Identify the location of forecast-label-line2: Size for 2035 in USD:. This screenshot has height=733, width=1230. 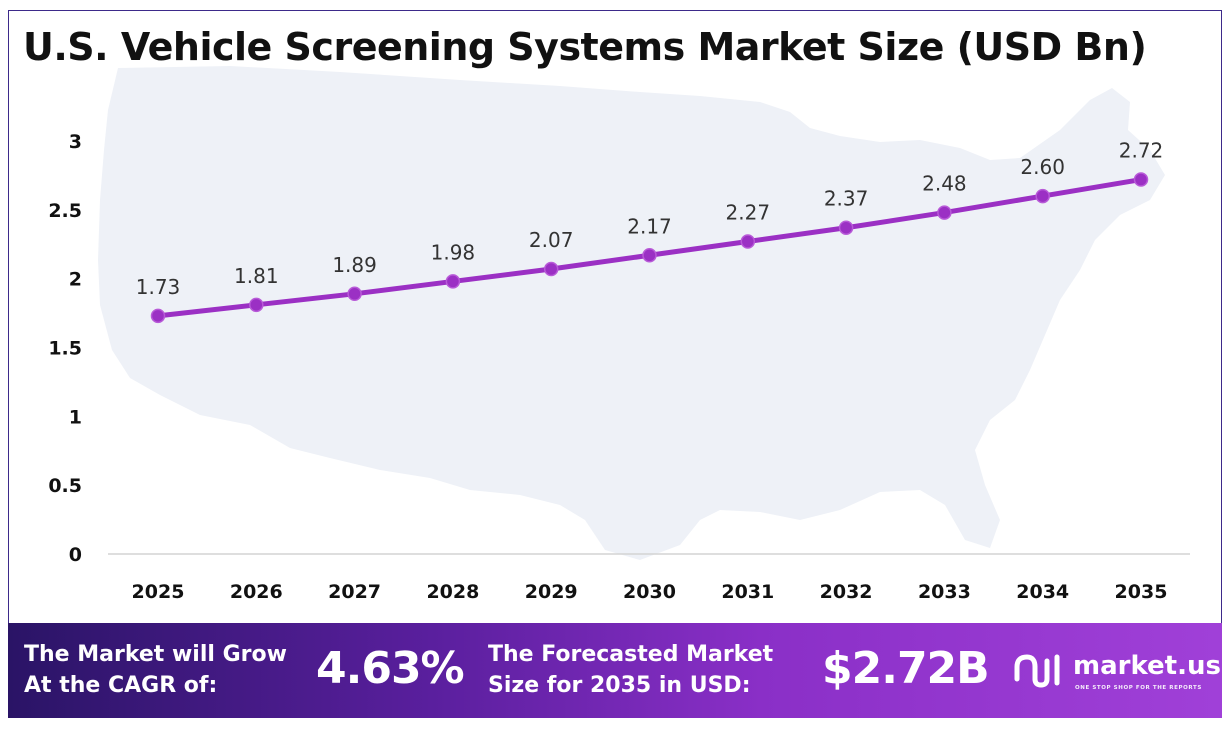
(619, 685).